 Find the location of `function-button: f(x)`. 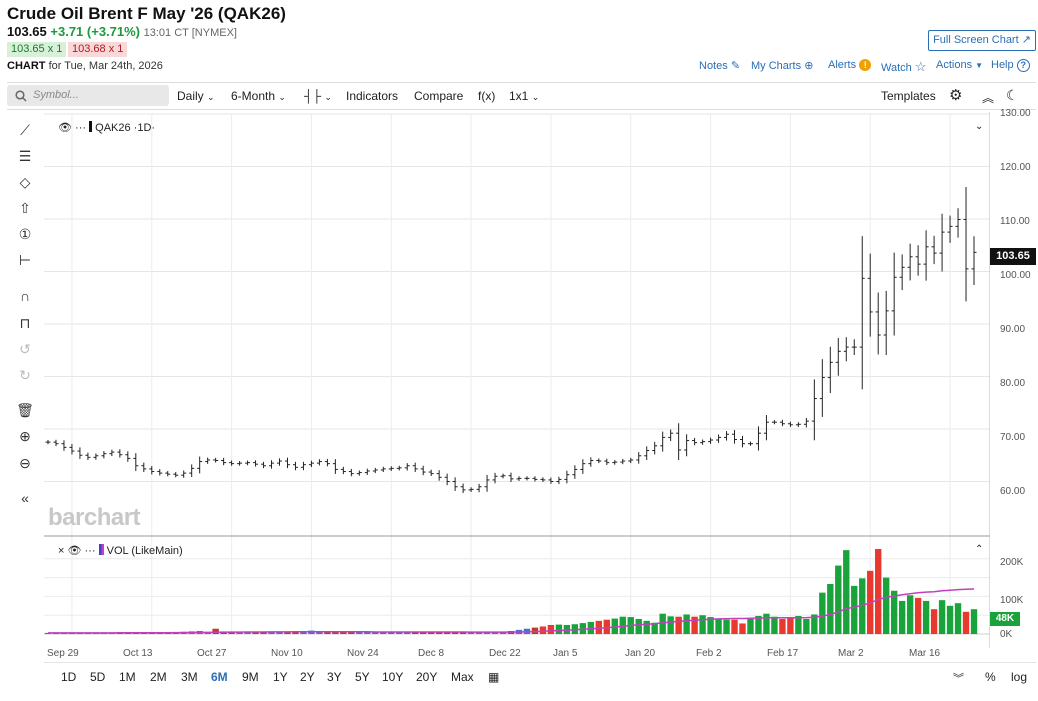

function-button: f(x) is located at coordinates (487, 96).